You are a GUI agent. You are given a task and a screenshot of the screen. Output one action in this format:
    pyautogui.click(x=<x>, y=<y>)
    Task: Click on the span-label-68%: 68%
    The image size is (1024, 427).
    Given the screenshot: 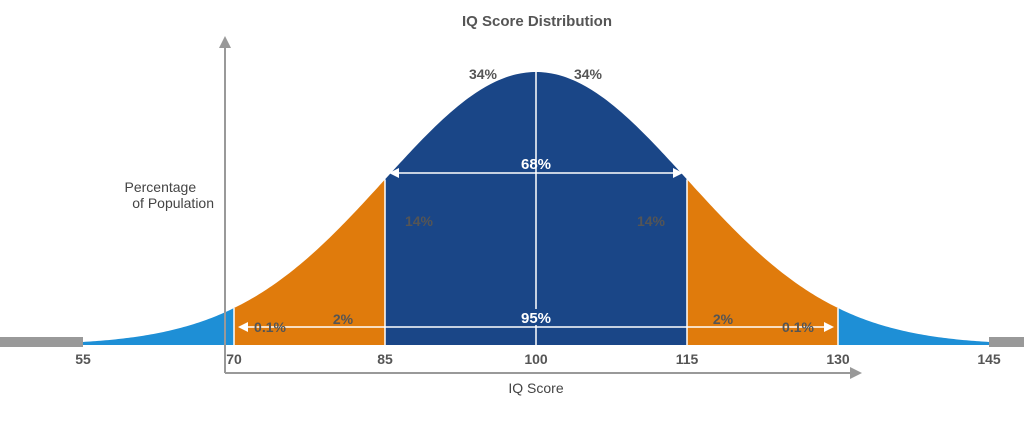 What is the action you would take?
    pyautogui.click(x=536, y=164)
    